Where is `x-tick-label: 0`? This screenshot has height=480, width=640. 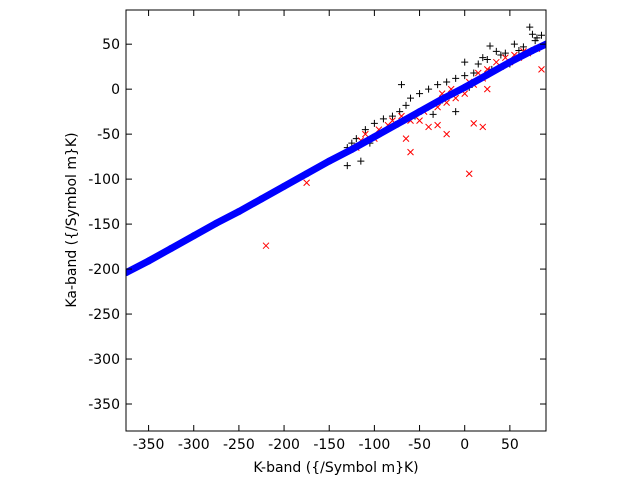
x-tick-label: 0 is located at coordinates (464, 445).